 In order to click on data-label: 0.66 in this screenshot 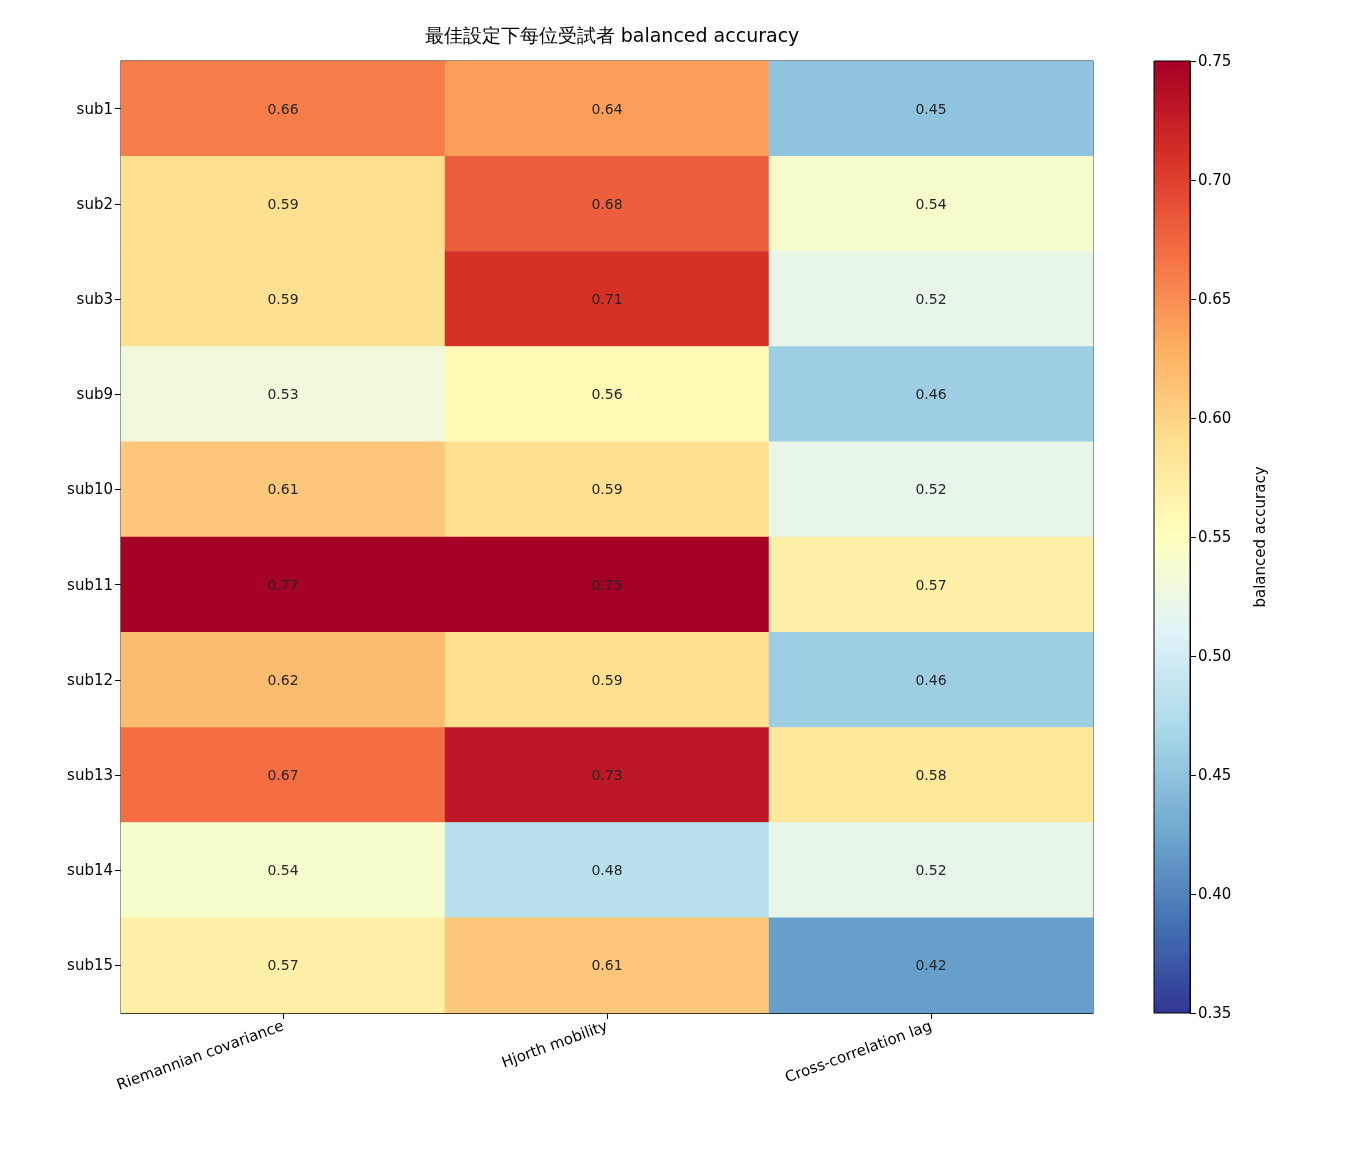, I will do `click(283, 108)`.